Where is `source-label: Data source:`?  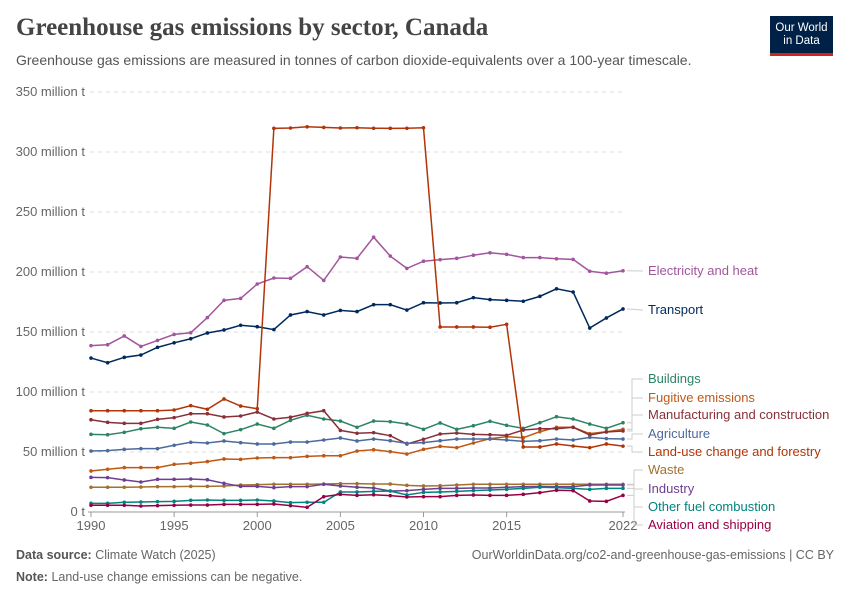
source-label: Data source: is located at coordinates (54, 555).